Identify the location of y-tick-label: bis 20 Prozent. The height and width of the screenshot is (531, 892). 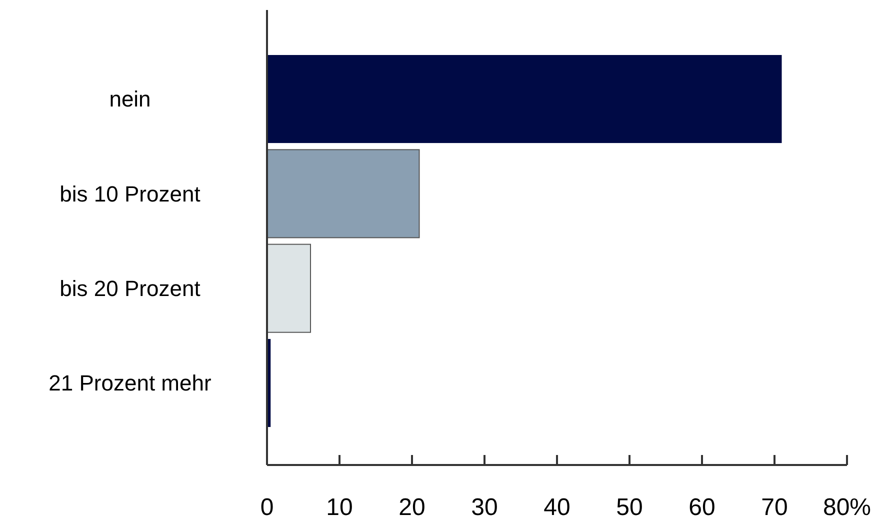
(130, 289).